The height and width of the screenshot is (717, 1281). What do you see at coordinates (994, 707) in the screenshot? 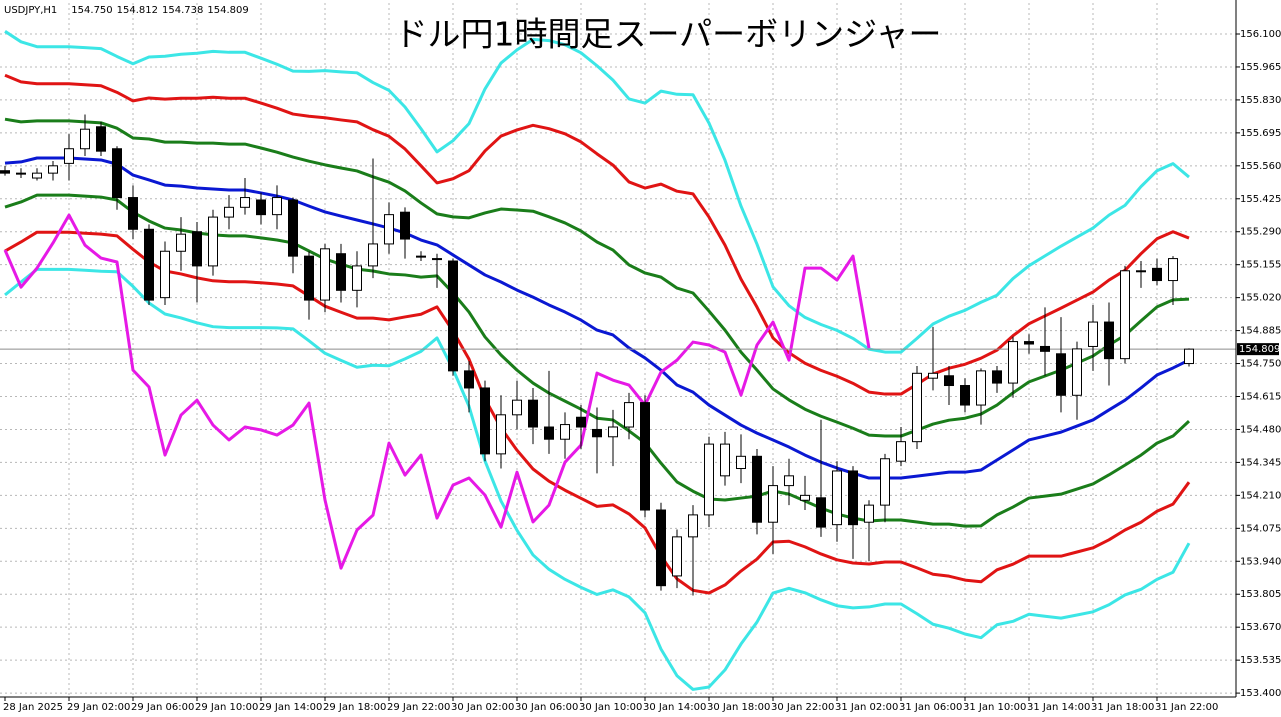
I see `x-tick-label: 31 Jan 10:00` at bounding box center [994, 707].